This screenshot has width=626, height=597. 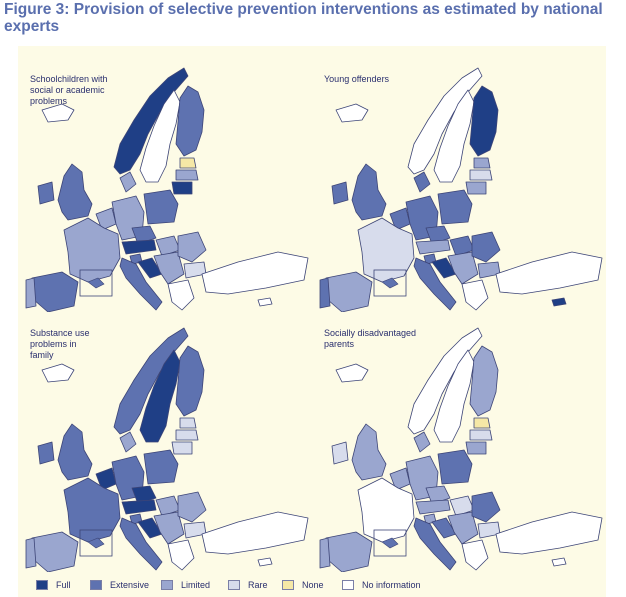 What do you see at coordinates (258, 585) in the screenshot?
I see `legend-label-rare: Rare` at bounding box center [258, 585].